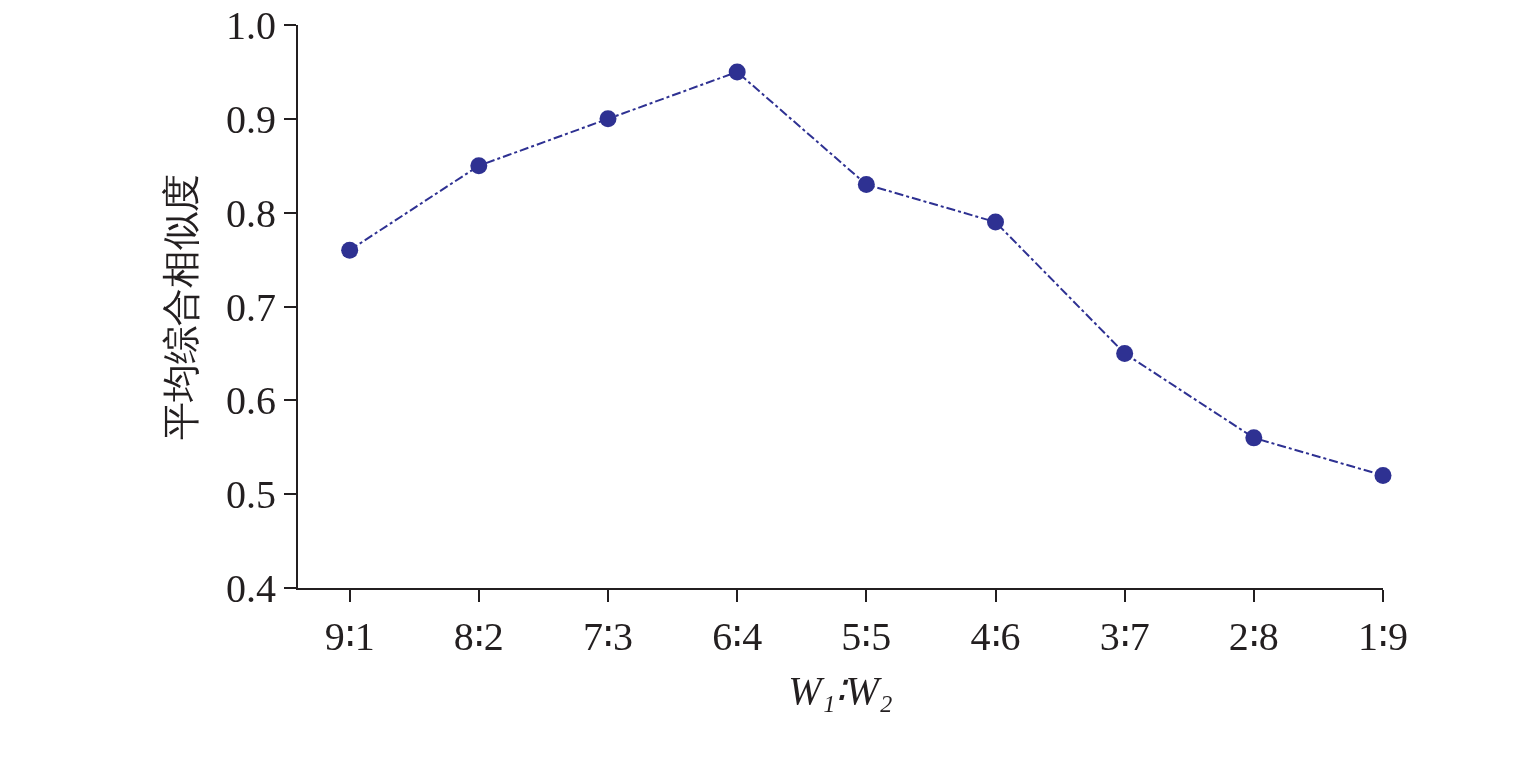  I want to click on x-tick-label: 8∶2, so click(478, 636).